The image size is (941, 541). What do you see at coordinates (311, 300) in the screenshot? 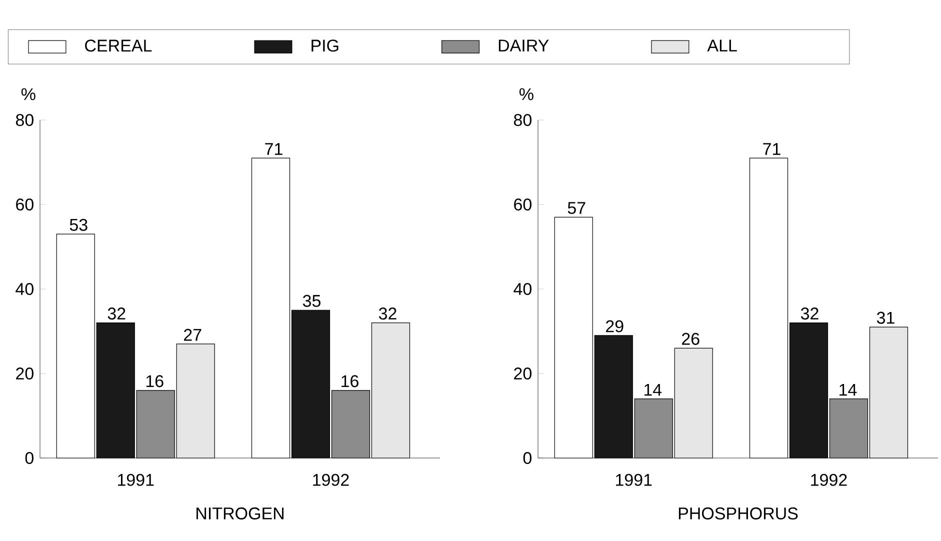
I see `data-label: 35` at bounding box center [311, 300].